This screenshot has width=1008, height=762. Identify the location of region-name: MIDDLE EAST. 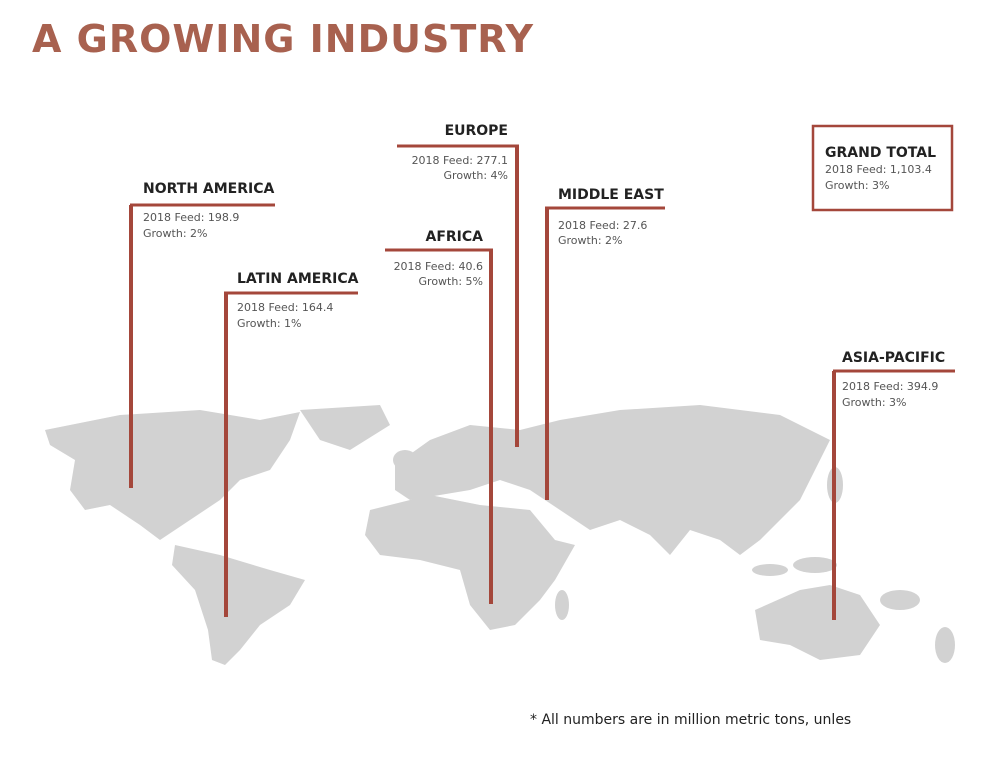
(611, 195).